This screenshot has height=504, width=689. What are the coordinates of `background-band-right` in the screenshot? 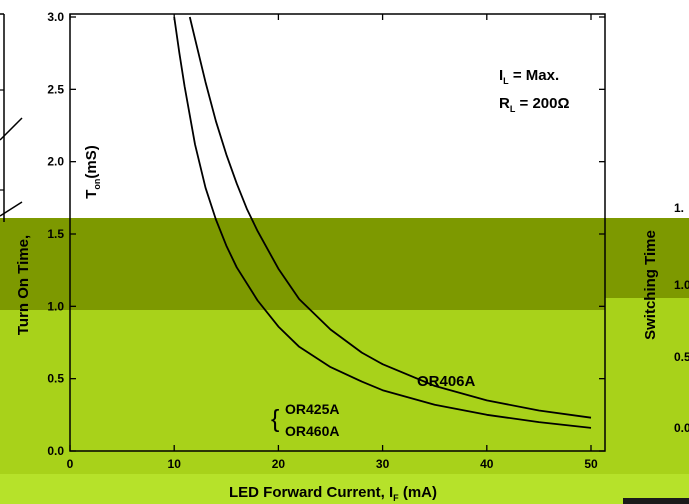 It's located at (647, 258).